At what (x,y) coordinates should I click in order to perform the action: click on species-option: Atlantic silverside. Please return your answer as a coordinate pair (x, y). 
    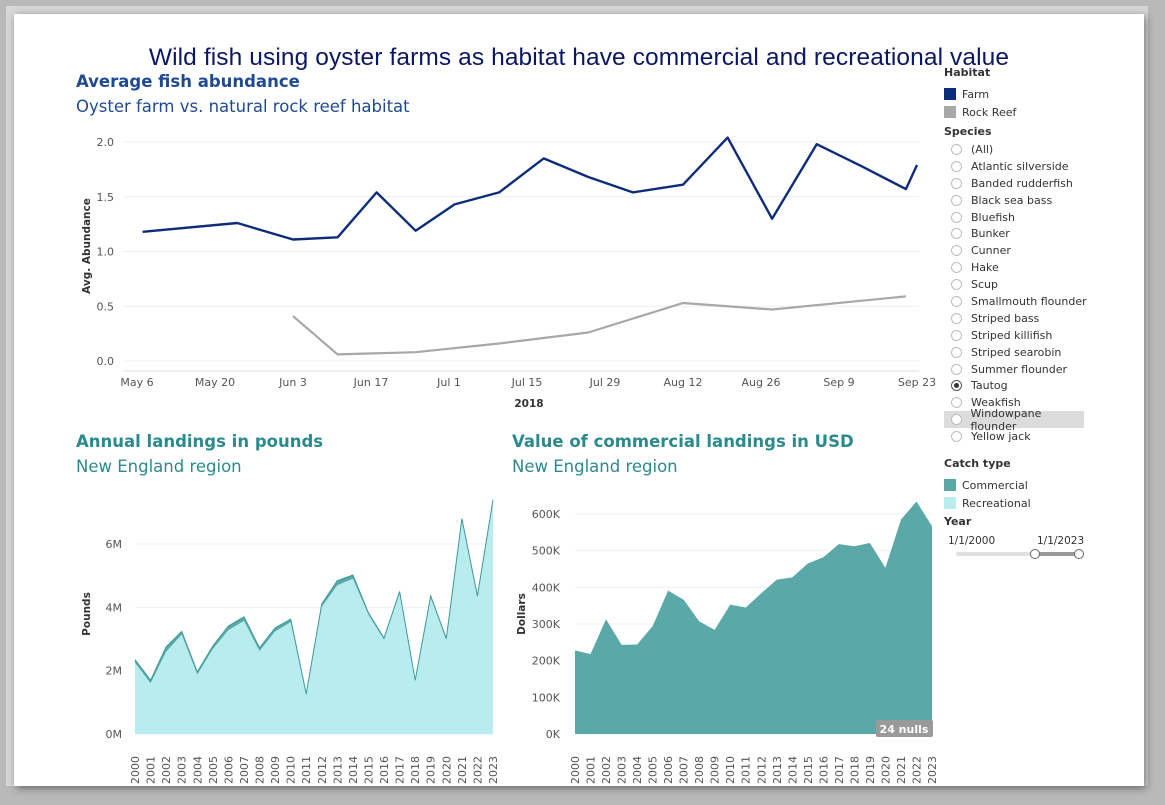
    Looking at the image, I should click on (1015, 166).